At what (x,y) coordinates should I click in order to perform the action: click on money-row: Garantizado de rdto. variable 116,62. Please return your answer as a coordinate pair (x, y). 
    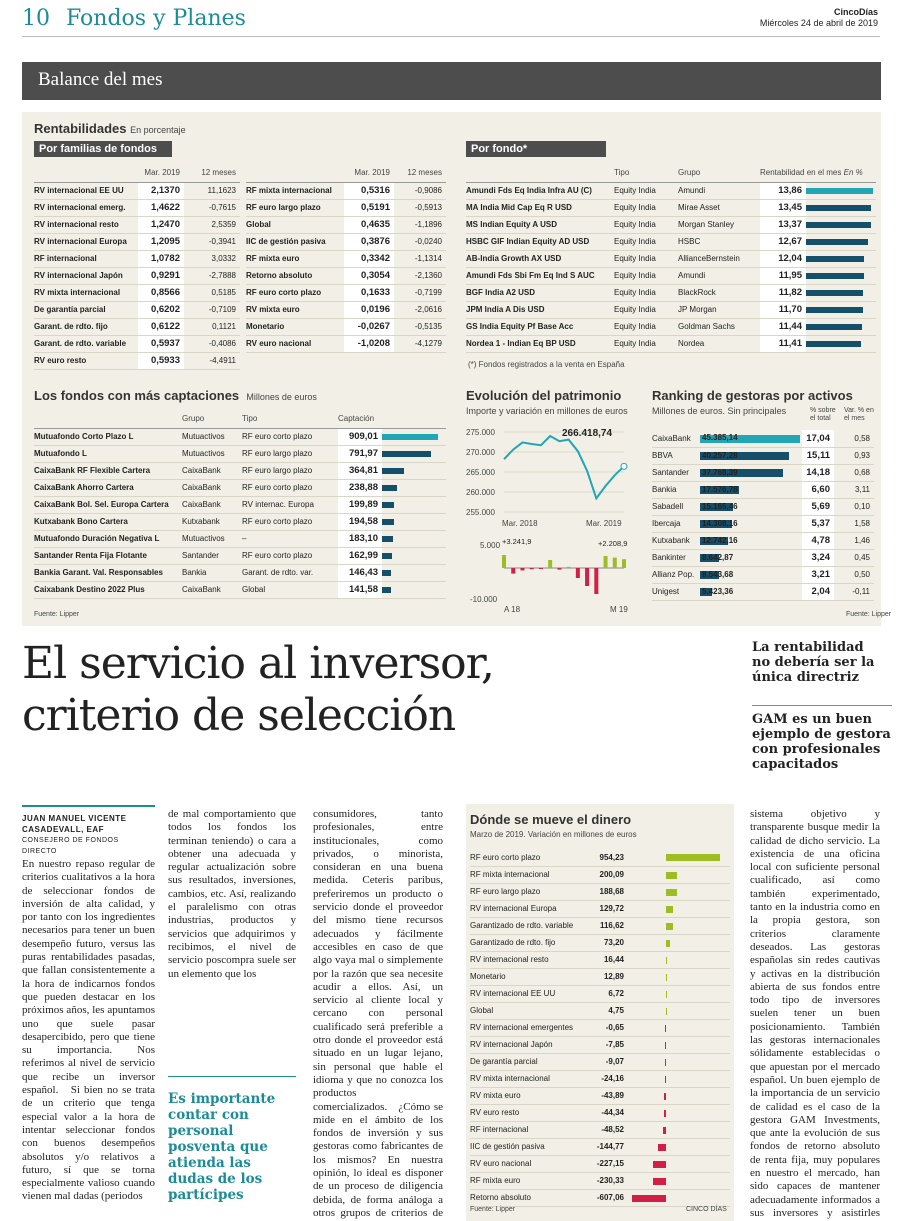
    Looking at the image, I should click on (600, 926).